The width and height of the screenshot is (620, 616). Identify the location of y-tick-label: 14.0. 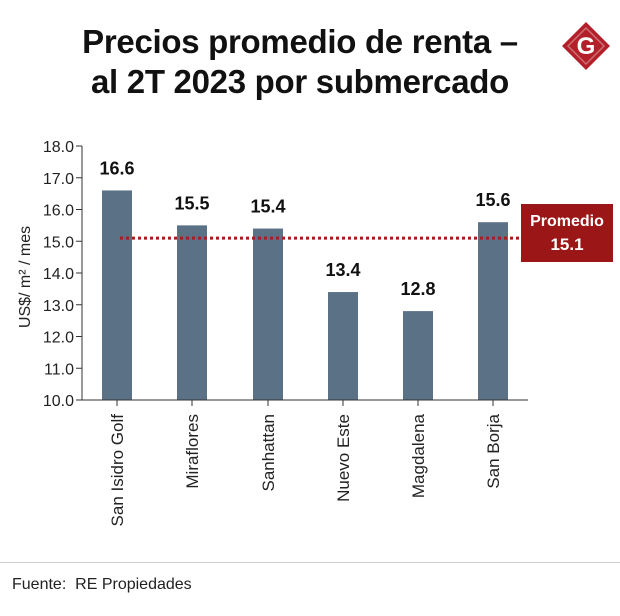
(58, 274).